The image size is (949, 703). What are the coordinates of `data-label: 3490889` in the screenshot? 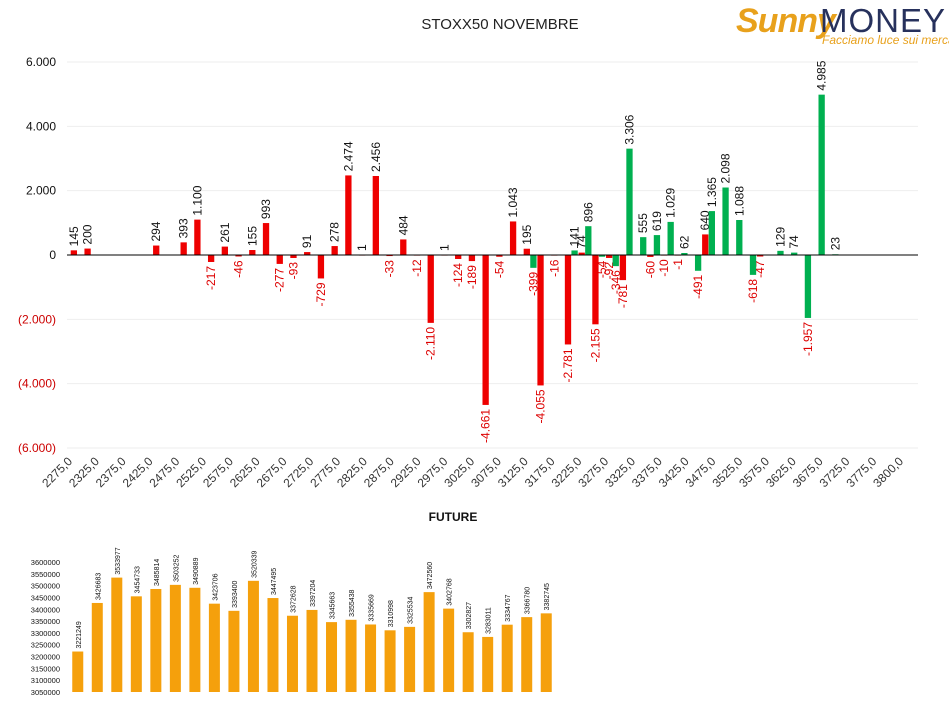 It's located at (196, 570).